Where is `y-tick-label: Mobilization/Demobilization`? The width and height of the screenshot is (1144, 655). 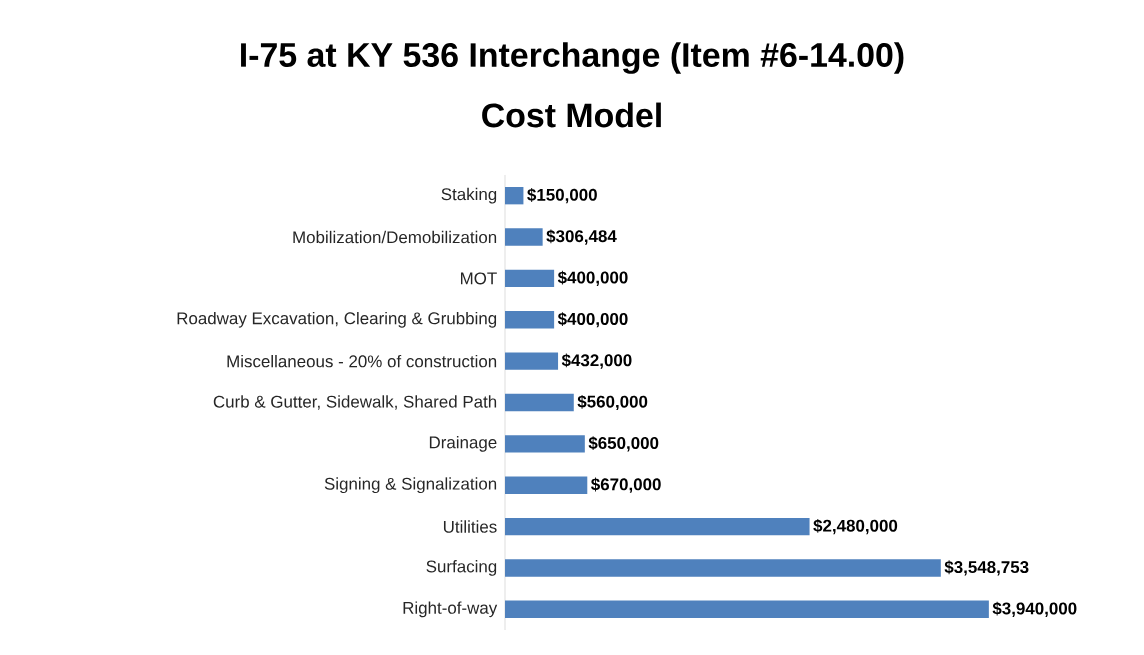 y-tick-label: Mobilization/Demobilization is located at coordinates (395, 237).